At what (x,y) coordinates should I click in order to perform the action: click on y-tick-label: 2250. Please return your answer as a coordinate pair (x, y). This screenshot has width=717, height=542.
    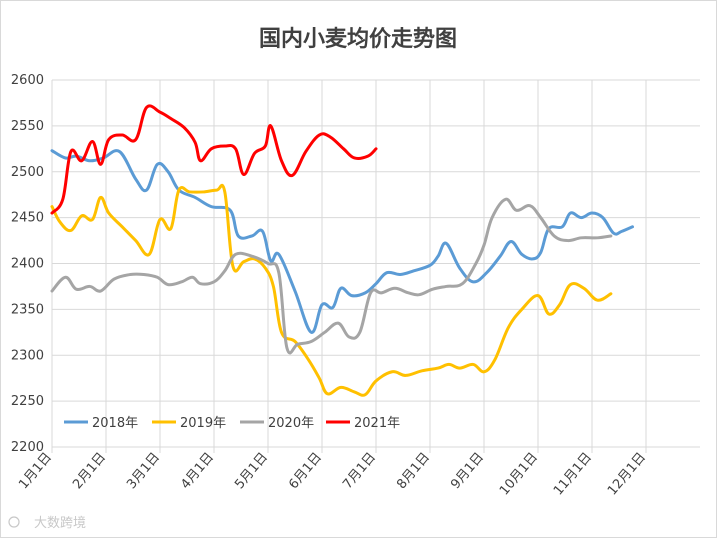
    Looking at the image, I should click on (27, 401).